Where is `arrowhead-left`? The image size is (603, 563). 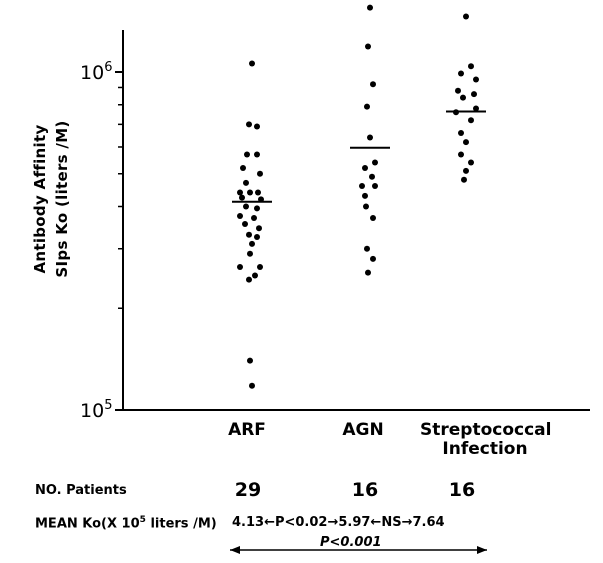
arrowhead-left is located at coordinates (235, 550).